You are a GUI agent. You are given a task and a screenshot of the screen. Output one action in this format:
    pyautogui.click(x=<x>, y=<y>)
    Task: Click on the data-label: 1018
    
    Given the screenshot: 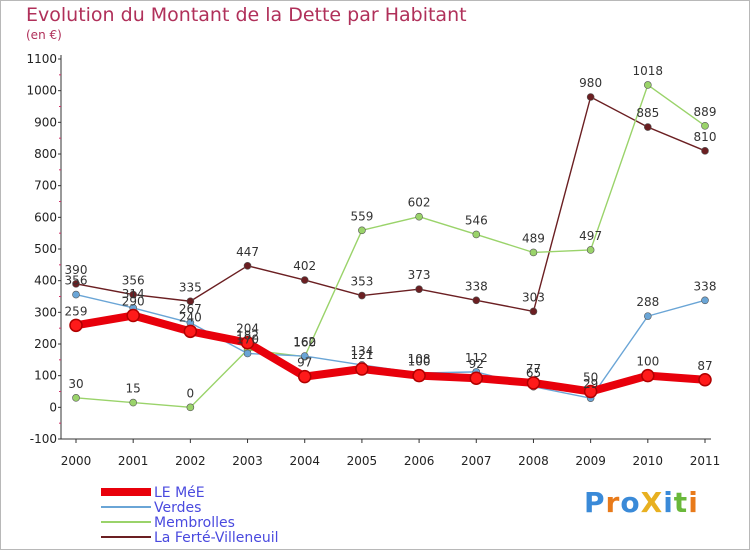 What is the action you would take?
    pyautogui.click(x=648, y=71)
    